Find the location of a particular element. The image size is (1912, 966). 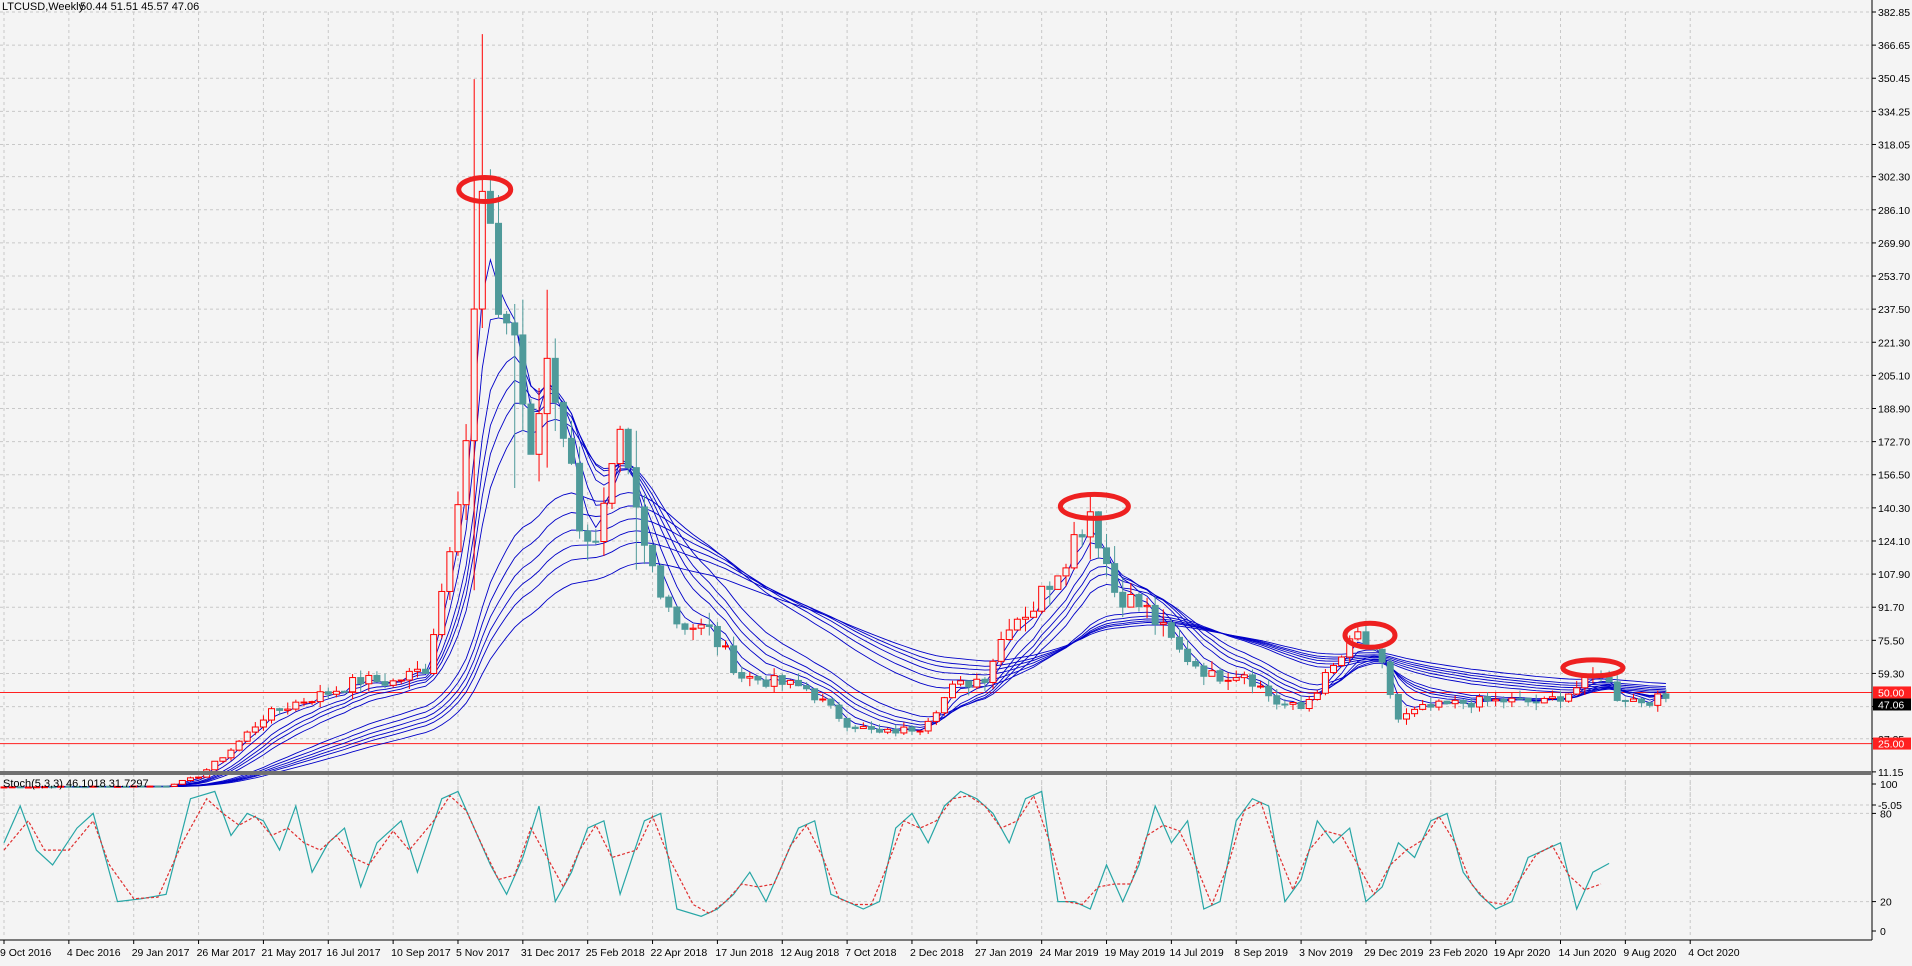

time-tick-label: 12 Aug 2018 is located at coordinates (809, 953).